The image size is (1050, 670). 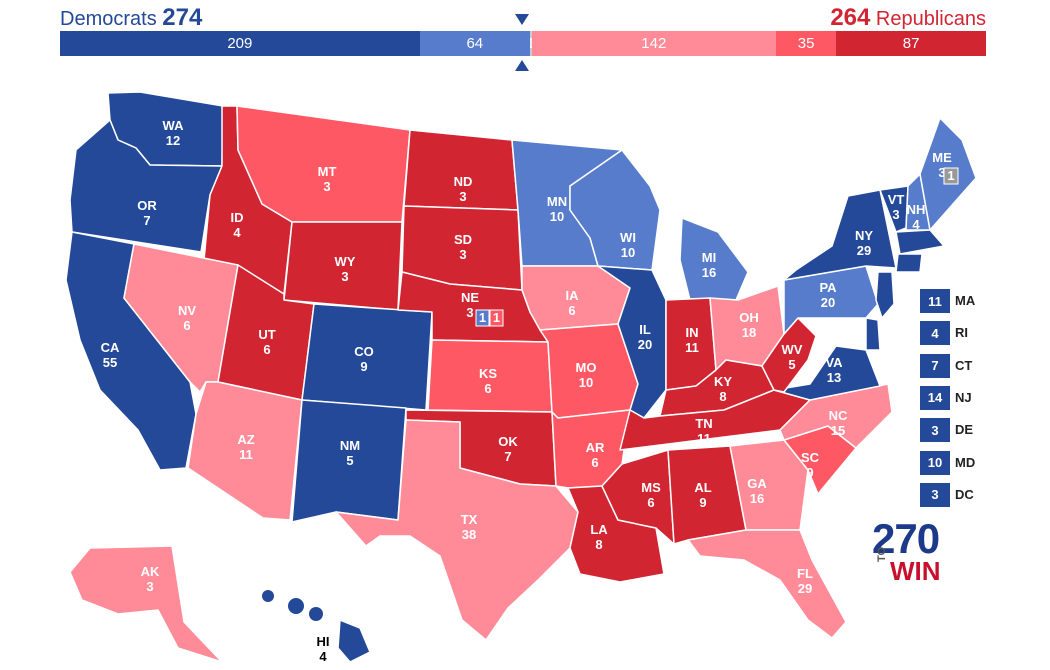 I want to click on small-state-box-ma: 11, so click(x=935, y=301).